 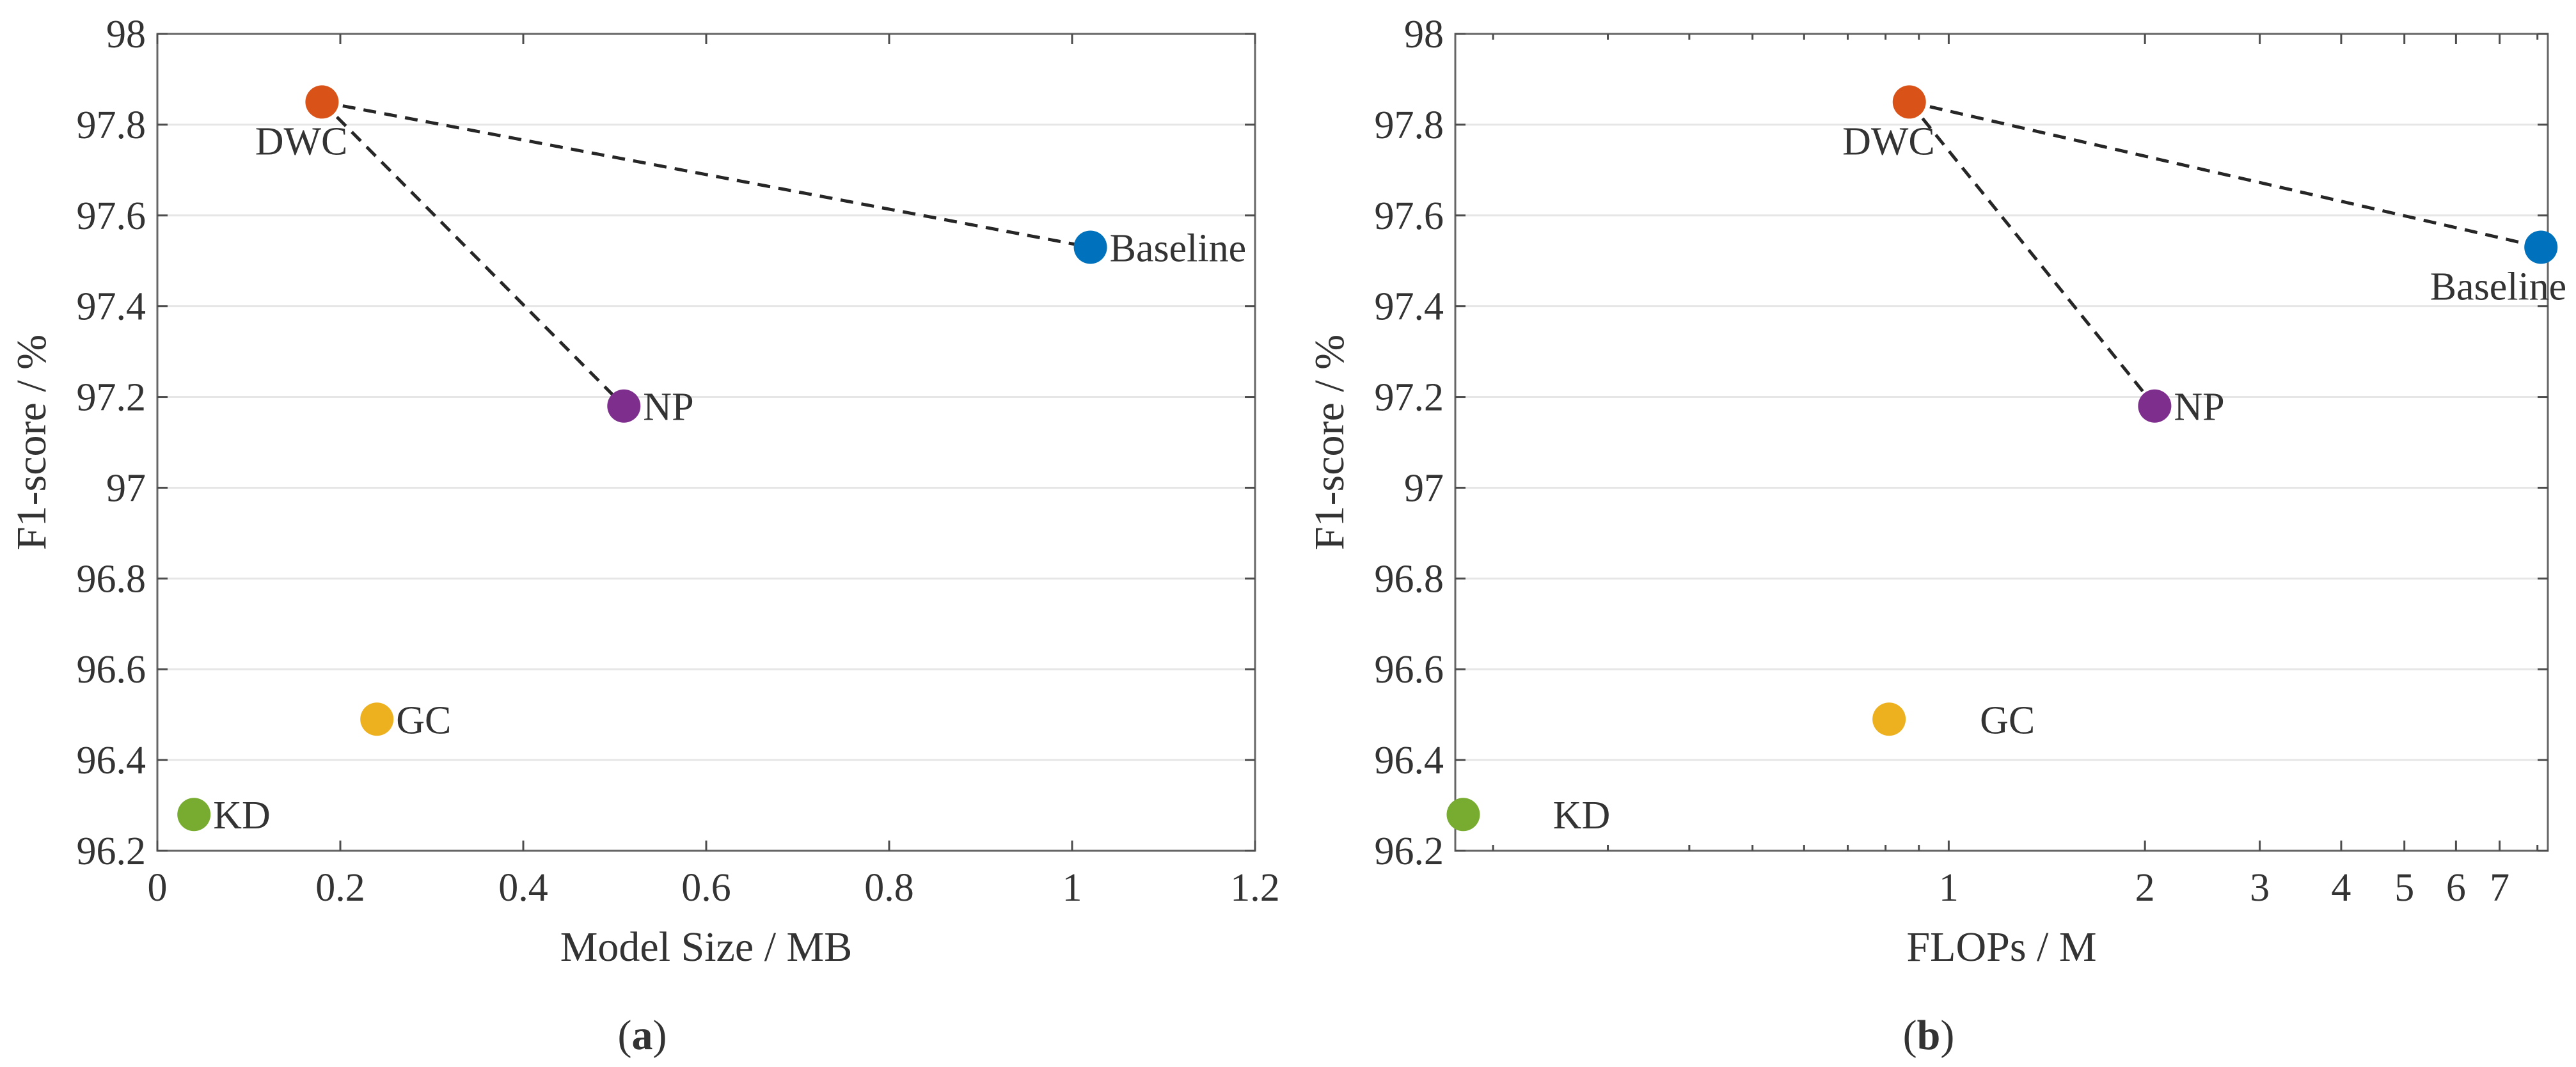 What do you see at coordinates (2499, 888) in the screenshot?
I see `x-tick-label: 7` at bounding box center [2499, 888].